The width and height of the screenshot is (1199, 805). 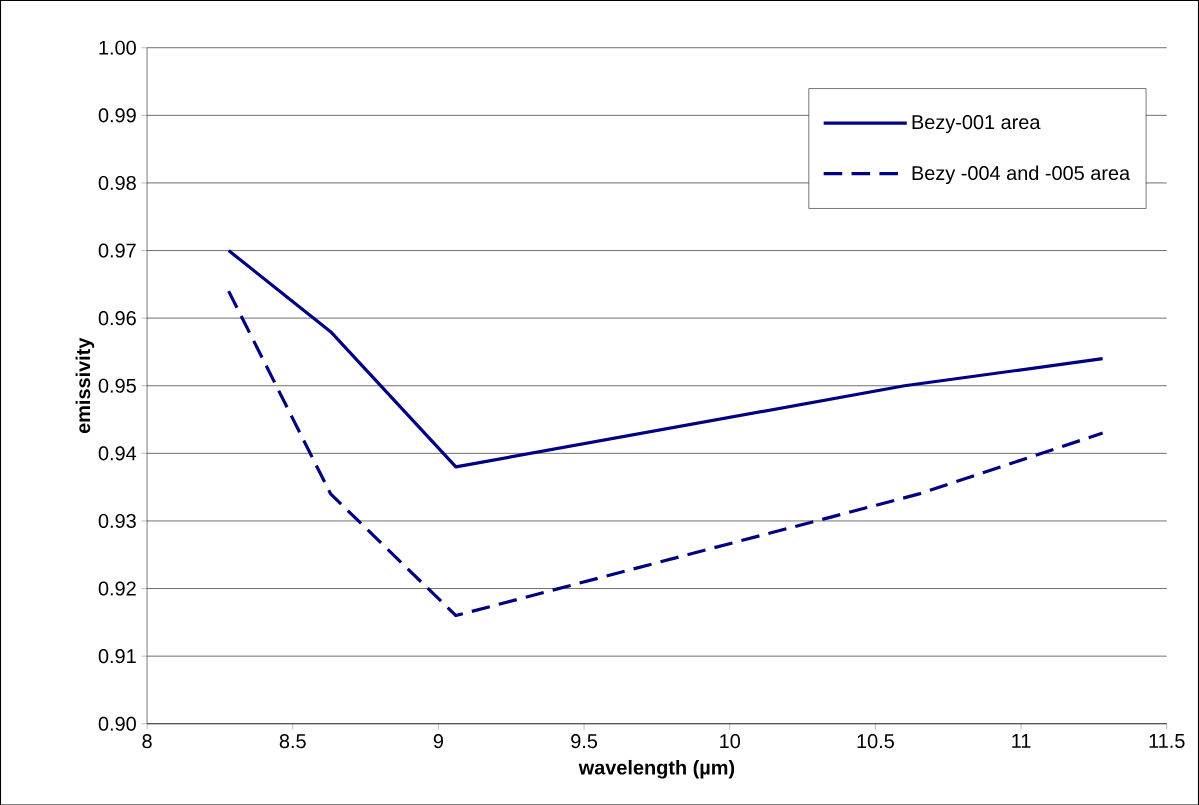 What do you see at coordinates (117, 317) in the screenshot?
I see `y-tick-label: 0.96` at bounding box center [117, 317].